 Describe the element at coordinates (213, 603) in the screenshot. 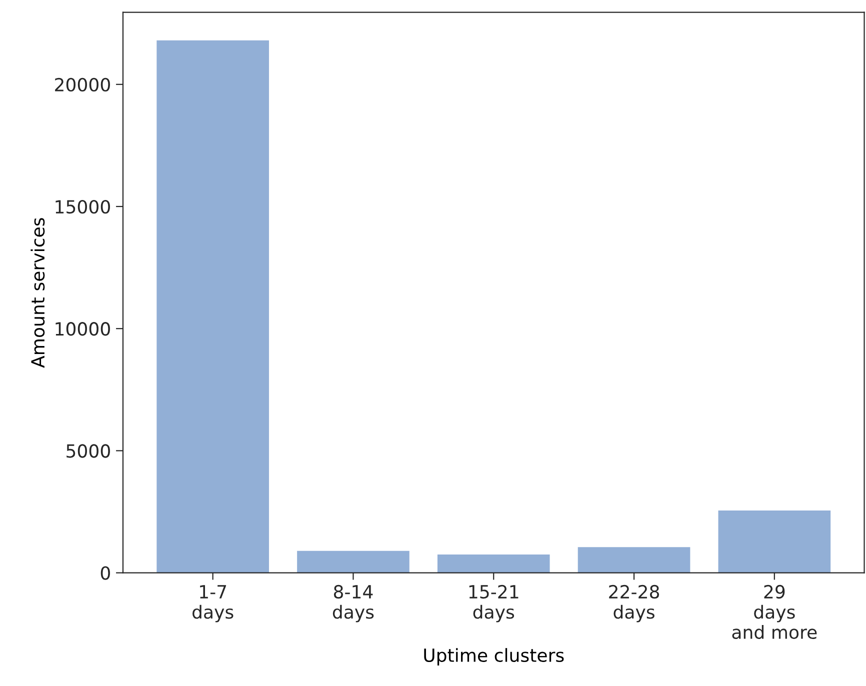

I see `x-tick-label: 1-7 days` at that location.